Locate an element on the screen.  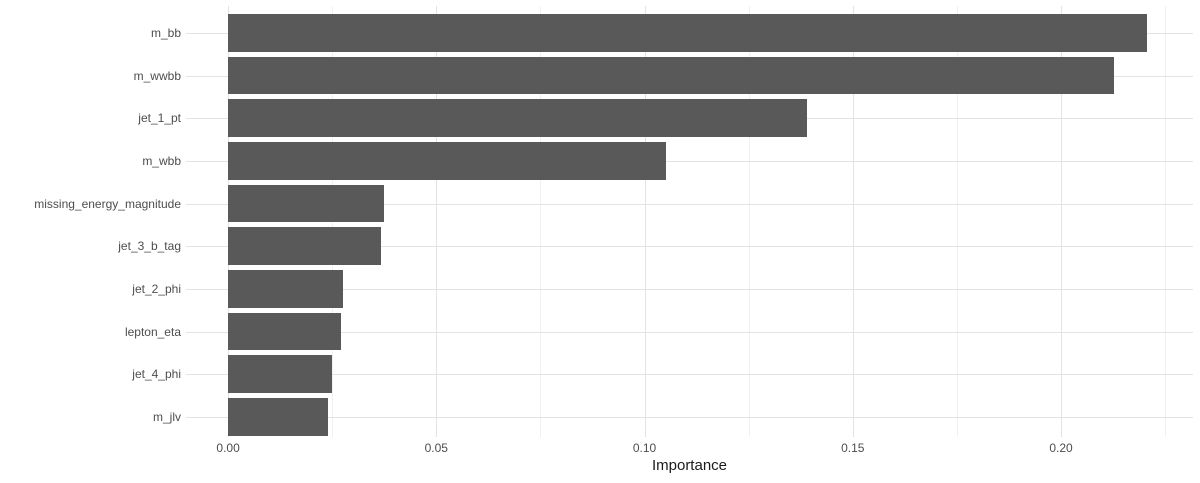
y-axis-label: m_wbb is located at coordinates (161, 160).